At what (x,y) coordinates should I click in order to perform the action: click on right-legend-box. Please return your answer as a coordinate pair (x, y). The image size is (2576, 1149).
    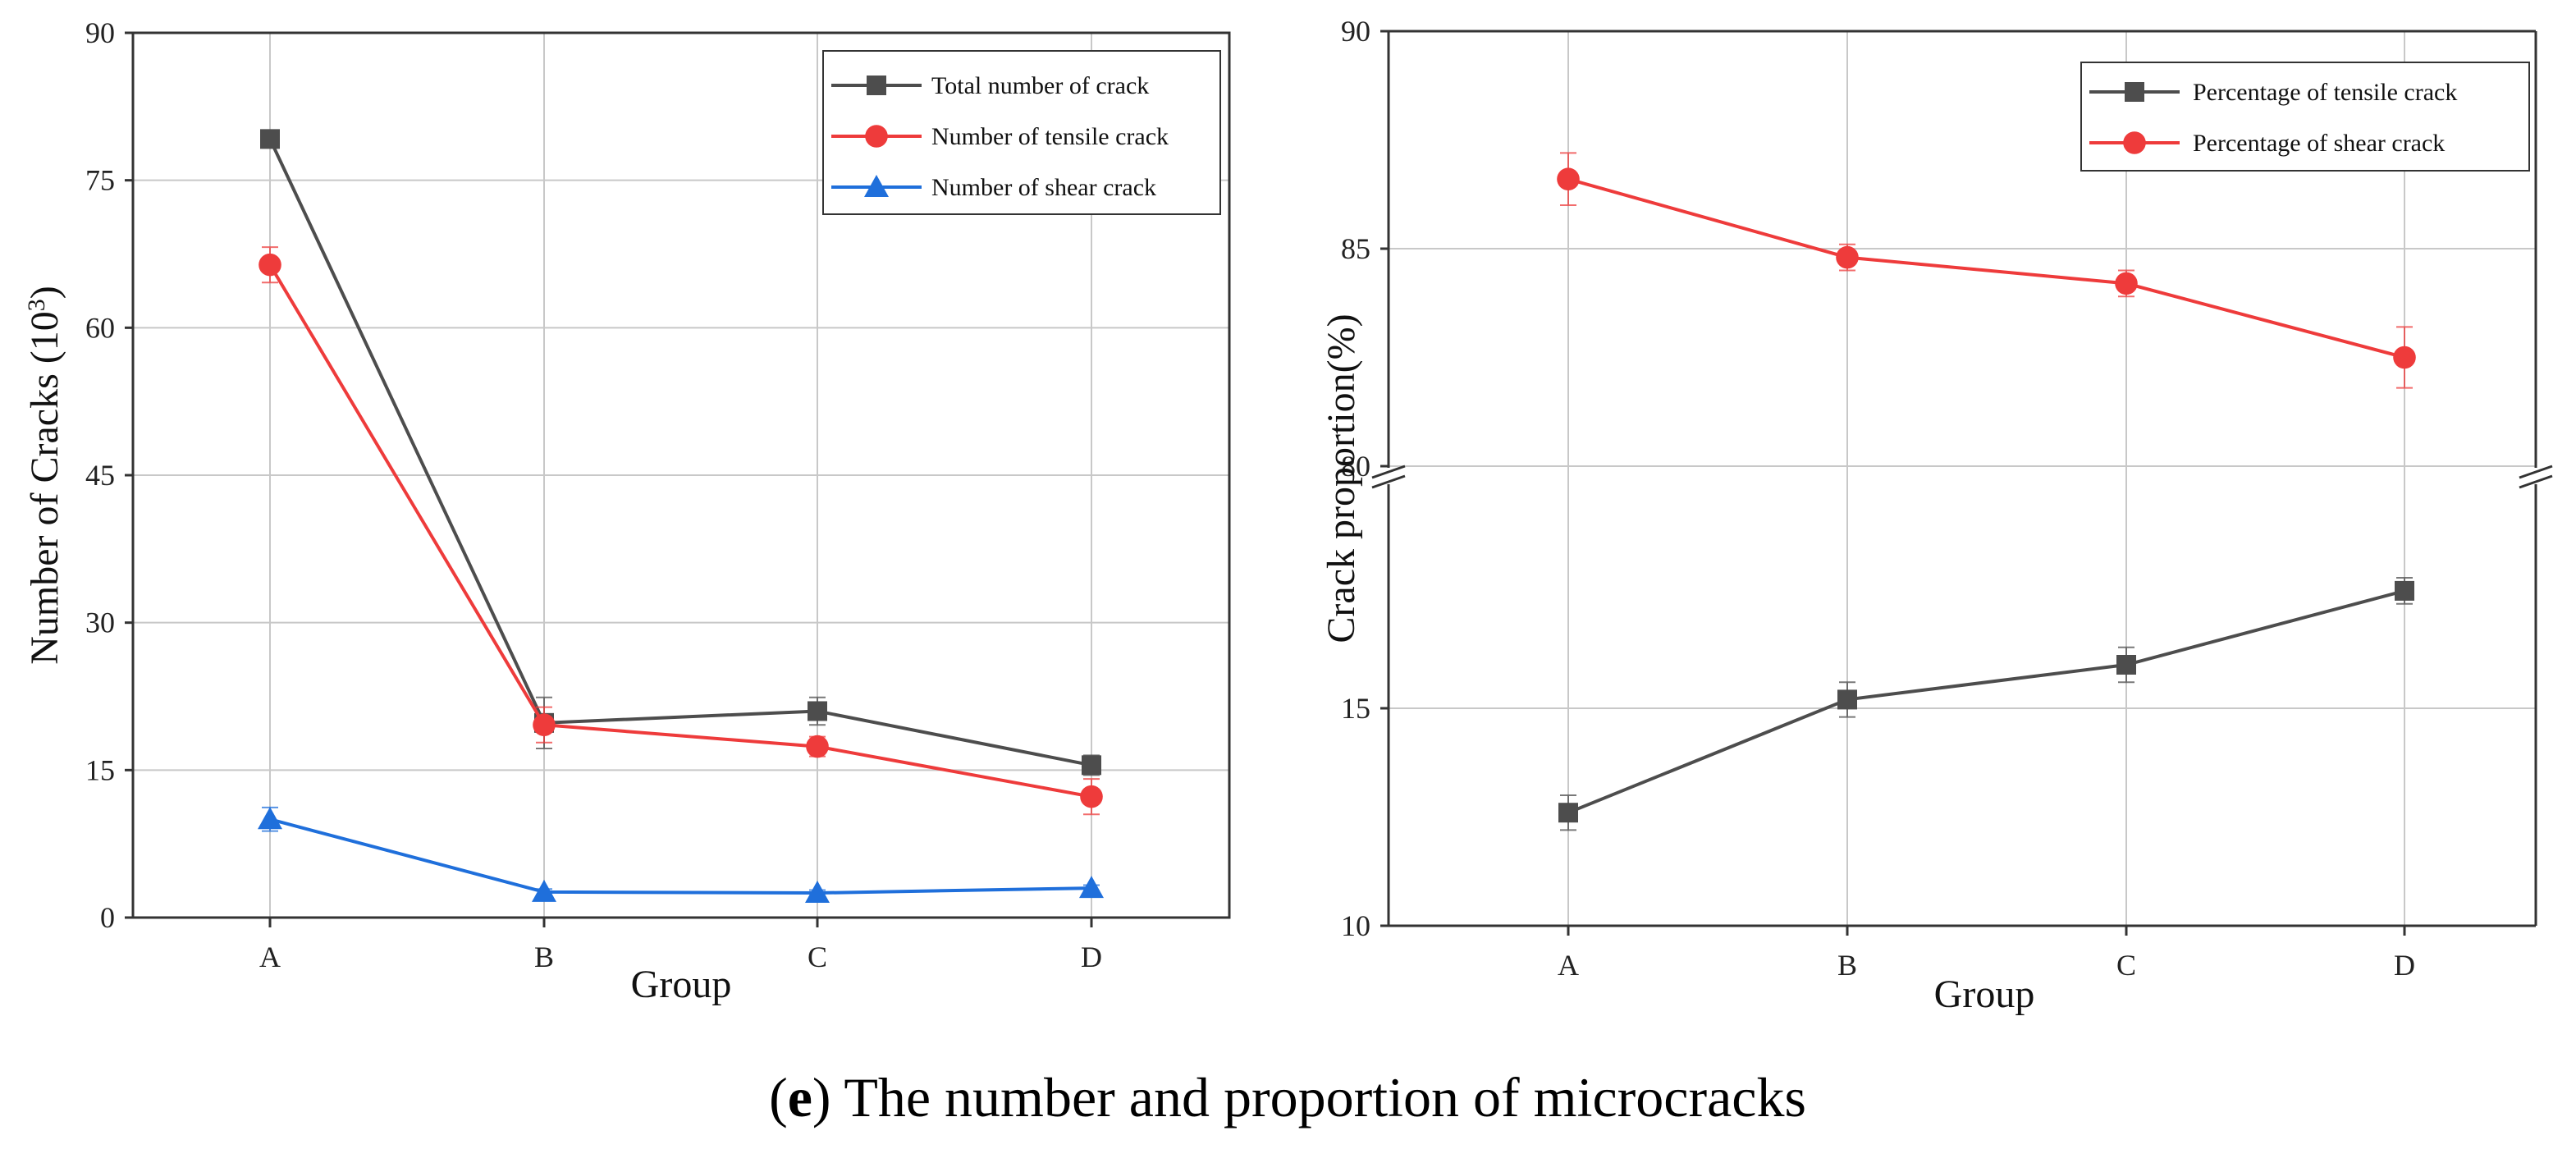
    Looking at the image, I should click on (2305, 117).